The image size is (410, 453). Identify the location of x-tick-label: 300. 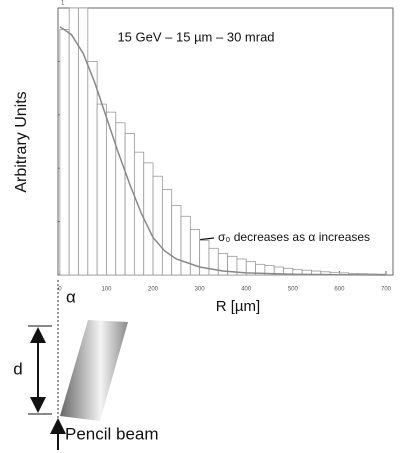
(200, 290).